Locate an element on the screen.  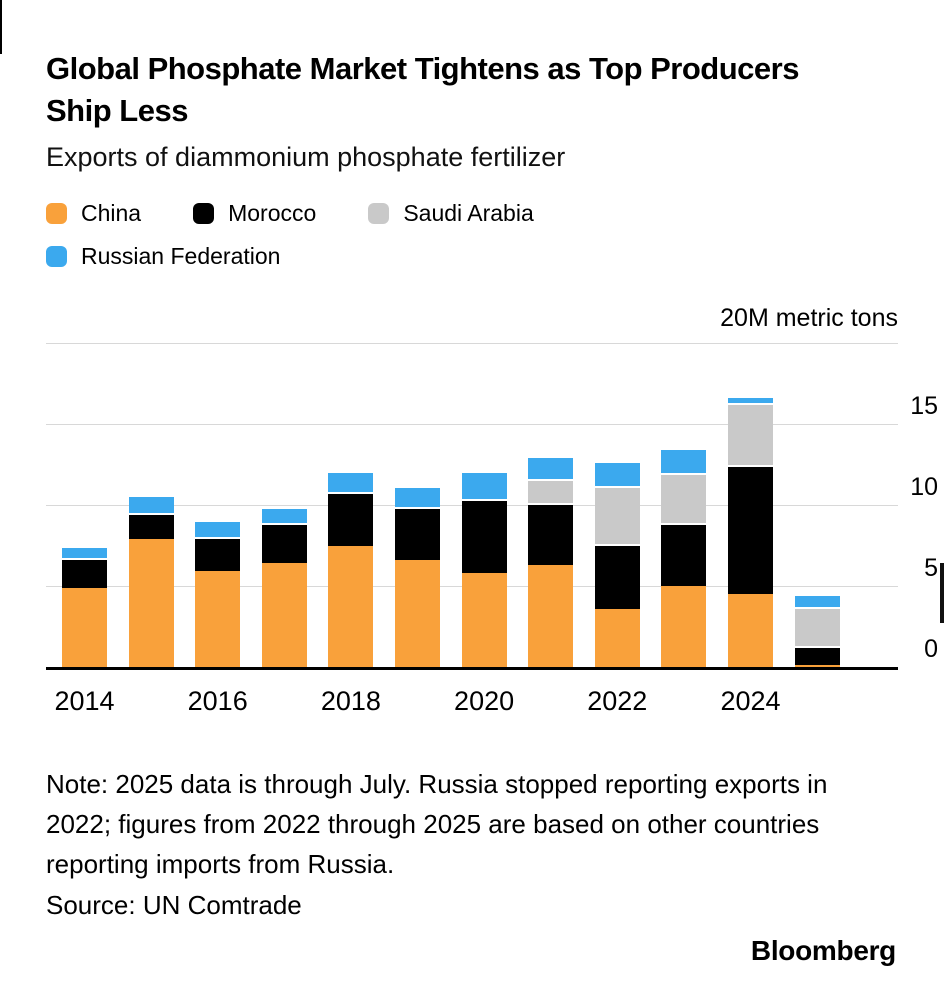
legend-label: Saudi Arabia is located at coordinates (468, 213).